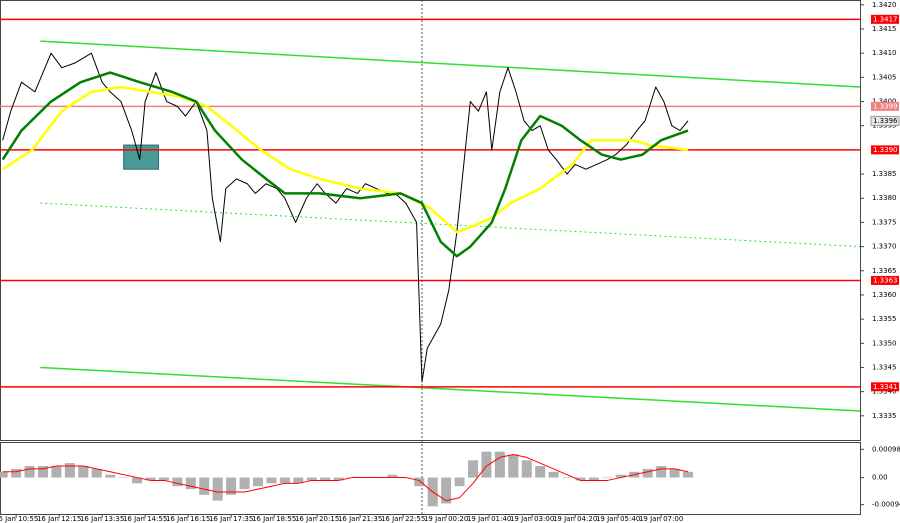 The height and width of the screenshot is (523, 900). I want to click on macd-frame, so click(430, 478).